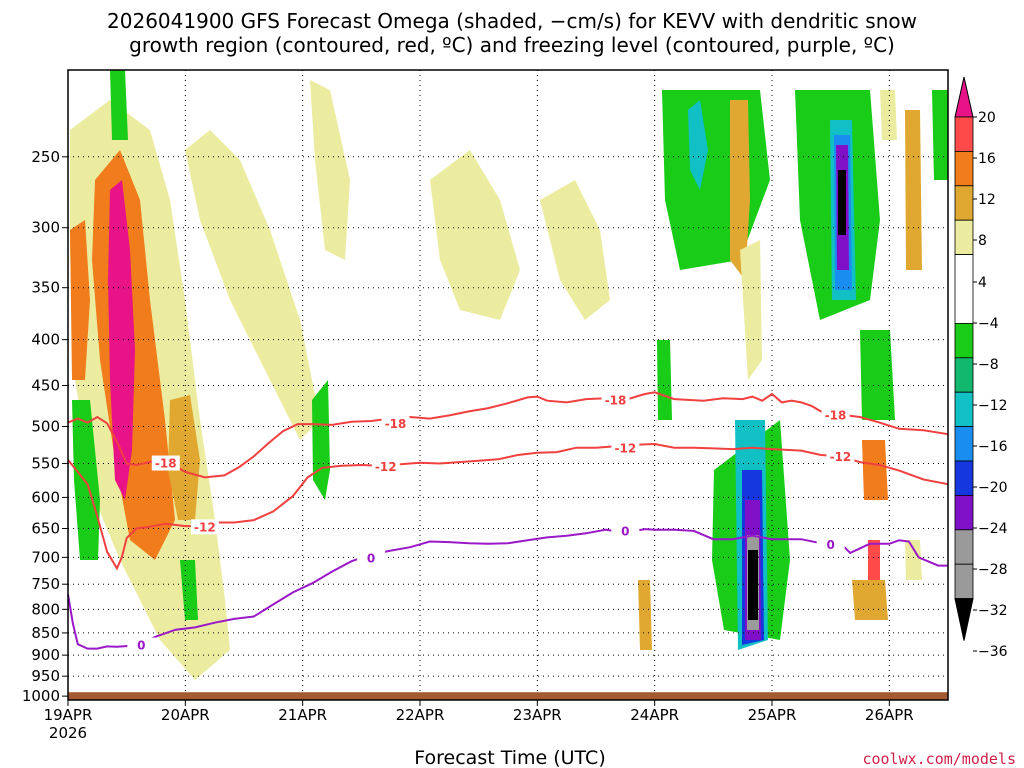  I want to click on x-tick-label: 24APR, so click(654, 715).